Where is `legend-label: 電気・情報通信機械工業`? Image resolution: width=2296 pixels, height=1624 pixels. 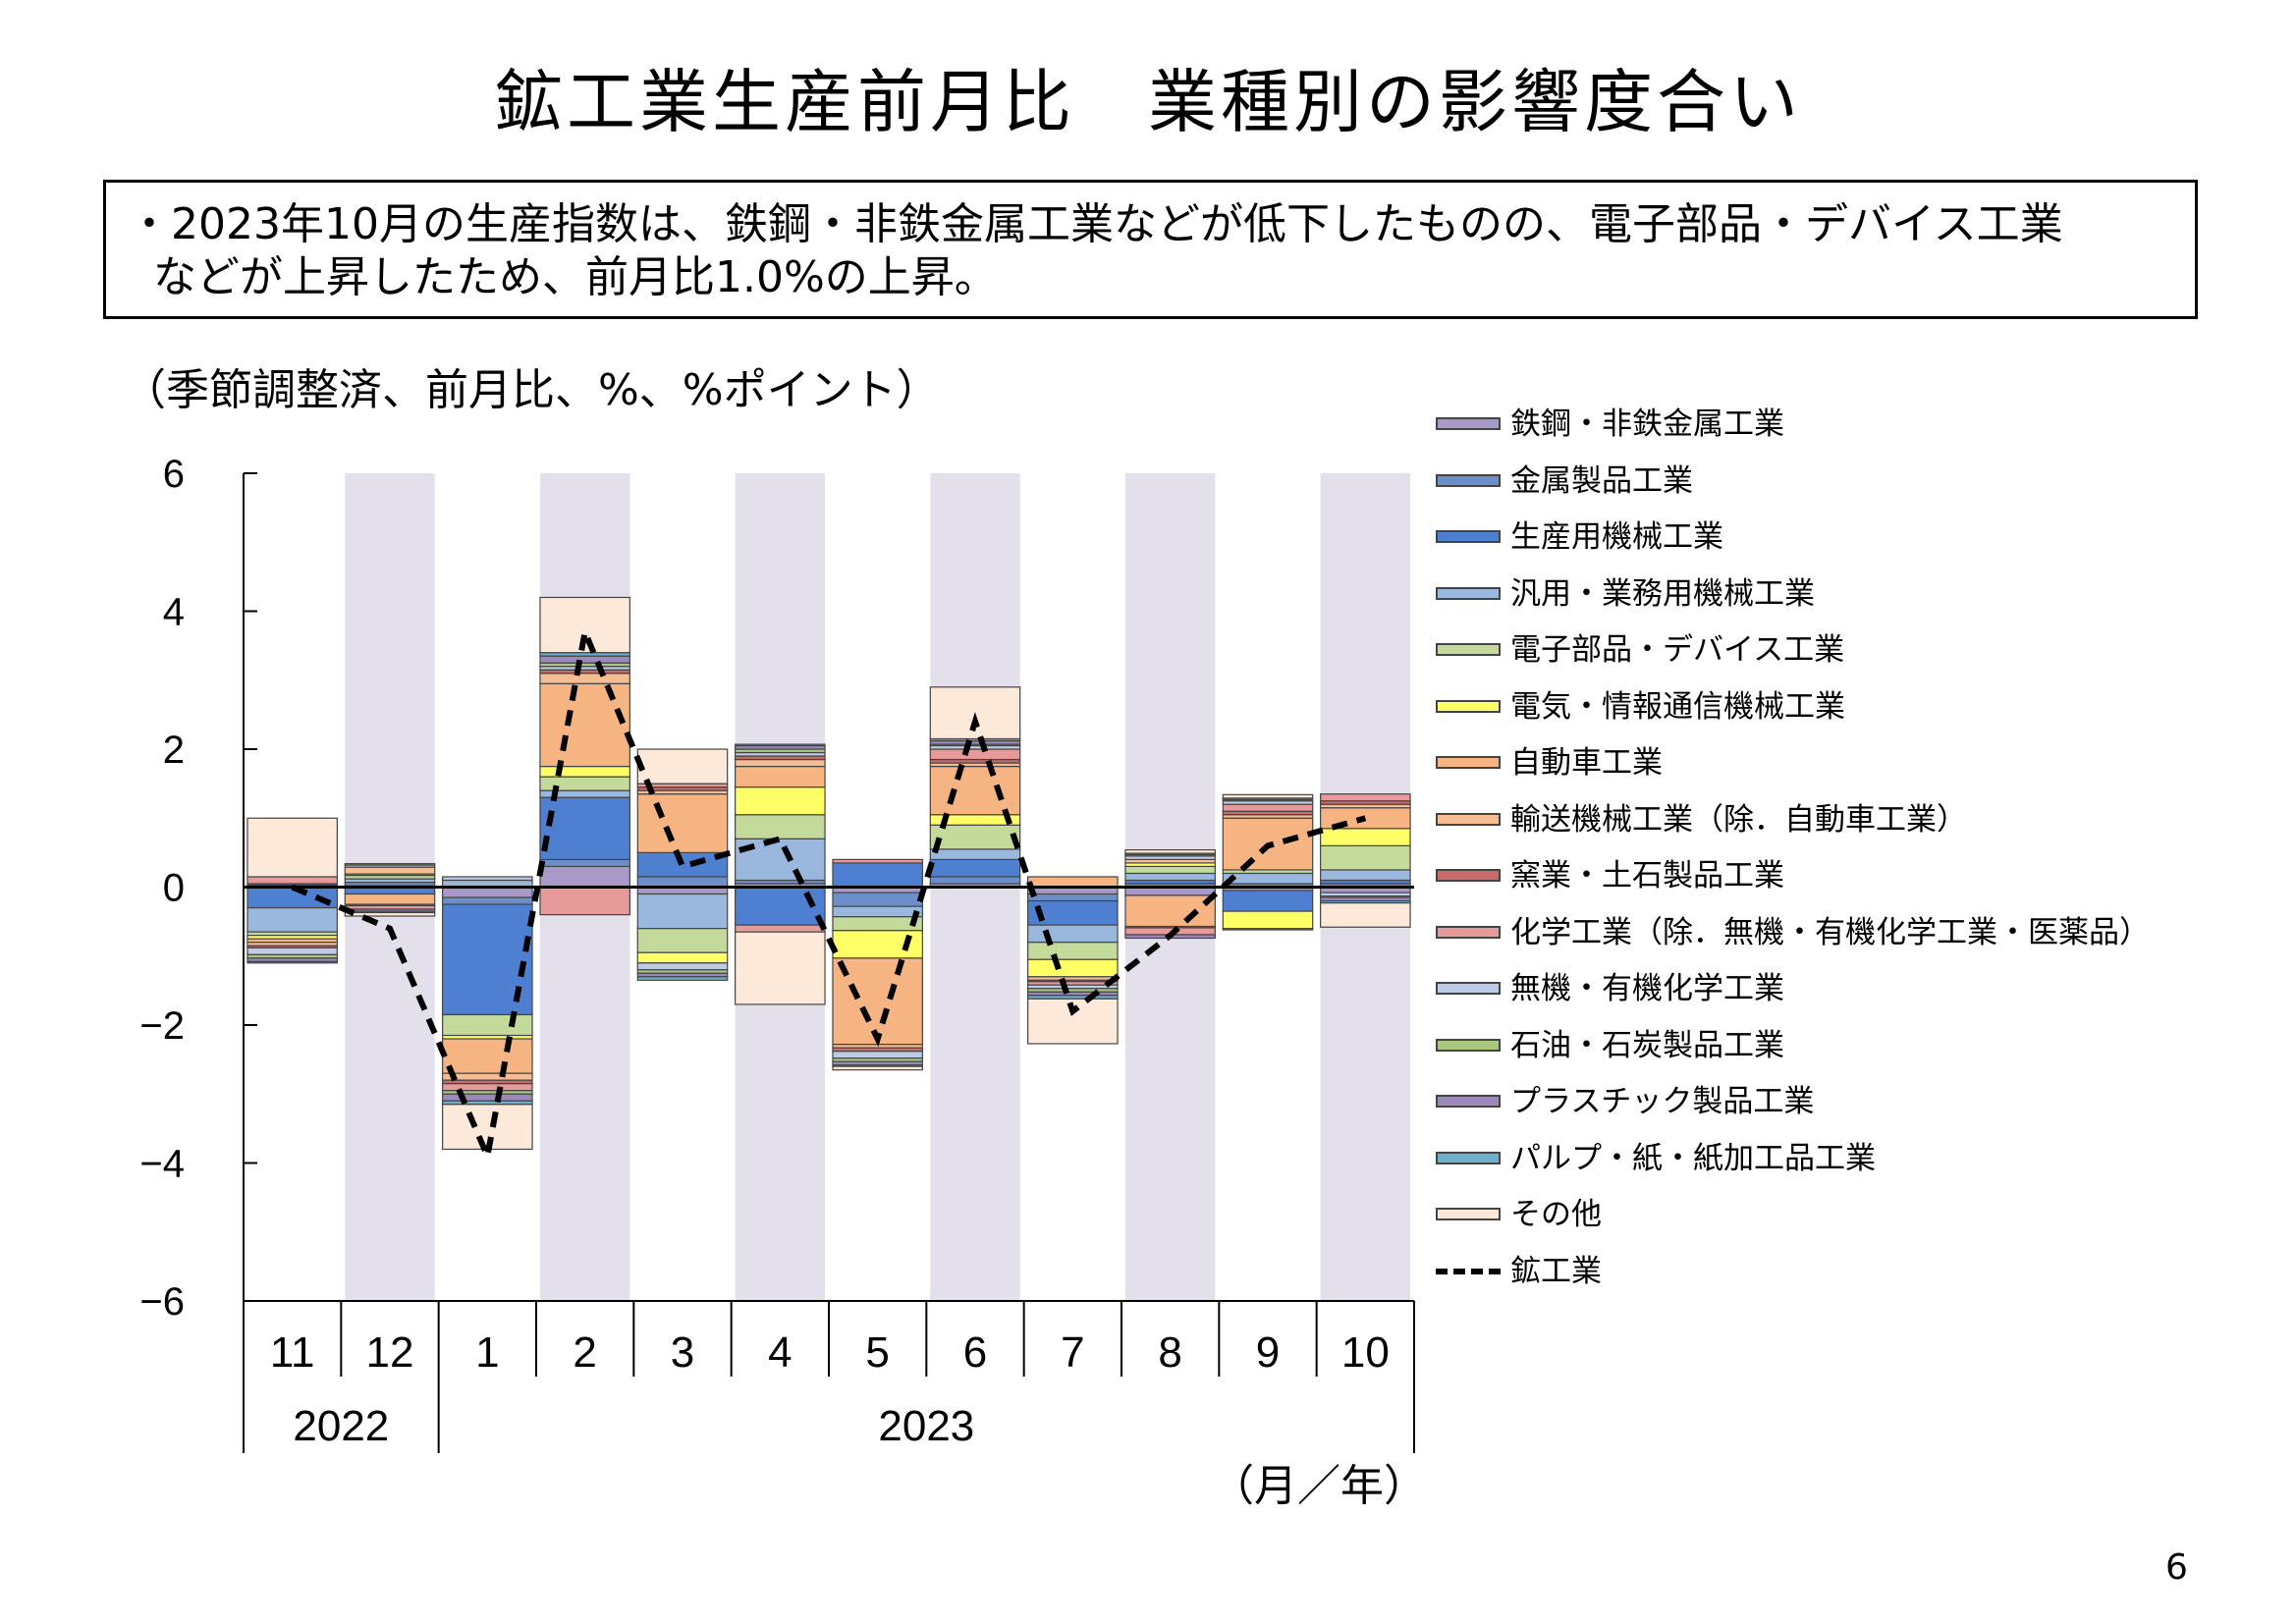
legend-label: 電気・情報通信機械工業 is located at coordinates (1677, 706).